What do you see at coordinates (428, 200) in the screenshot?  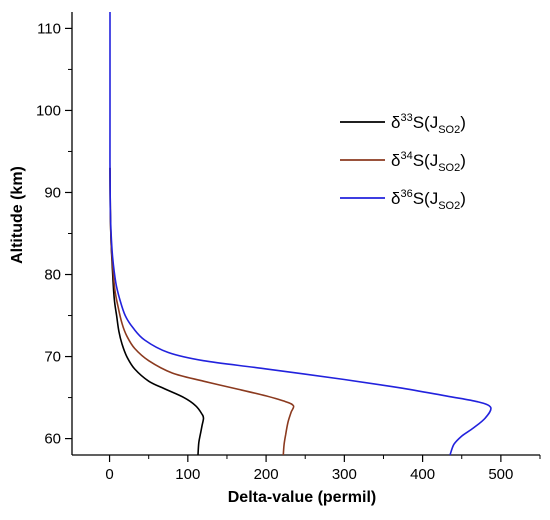 I see `legend-label-36: δ36S(JSO2)` at bounding box center [428, 200].